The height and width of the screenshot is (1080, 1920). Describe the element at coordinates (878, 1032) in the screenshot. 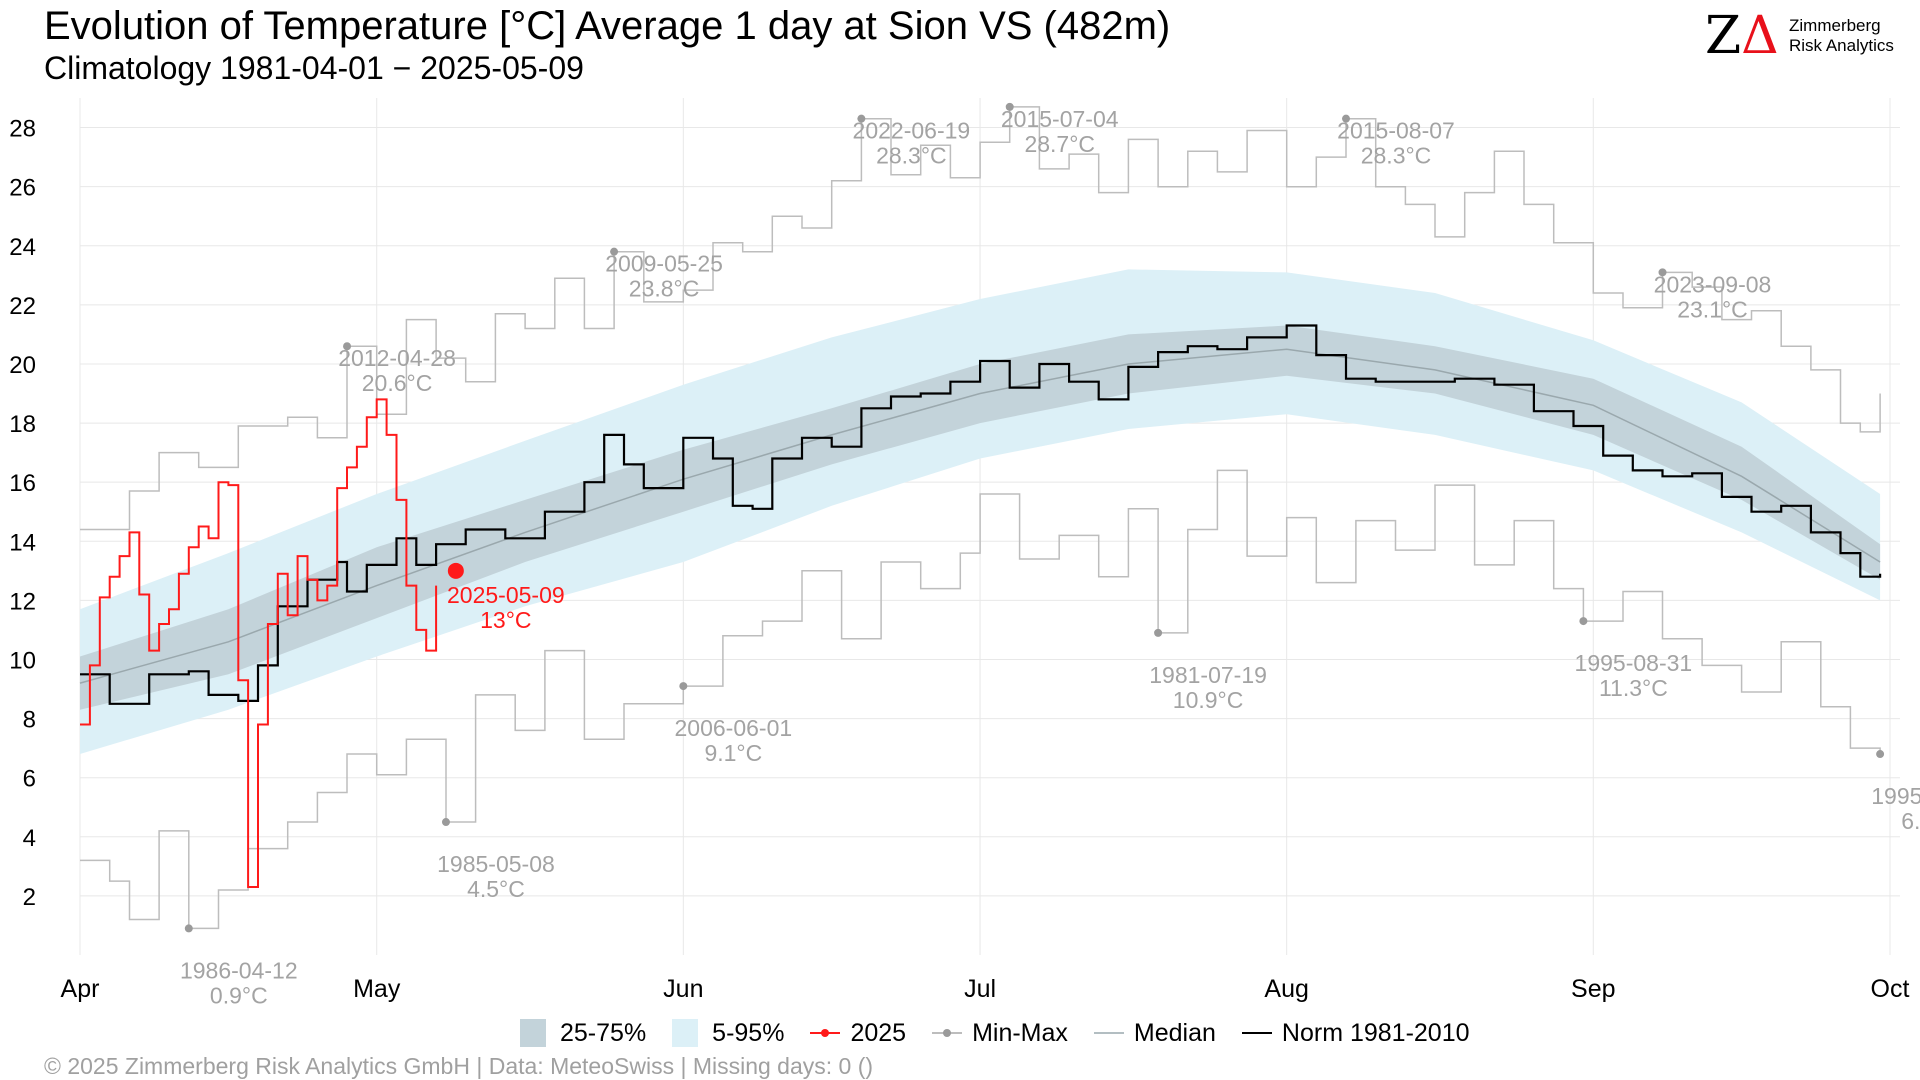

I see `legend-label-2025: 2025` at that location.